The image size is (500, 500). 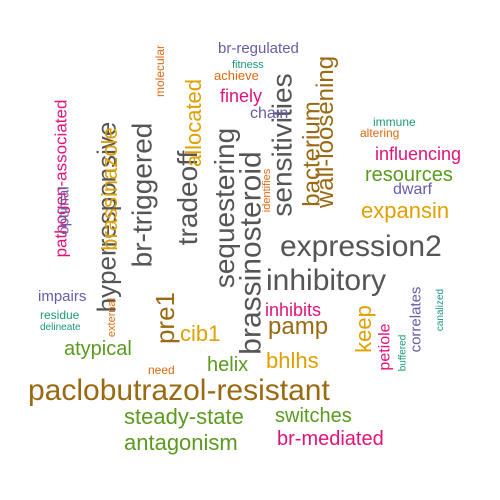 I want to click on word-finely: finely, so click(x=241, y=96).